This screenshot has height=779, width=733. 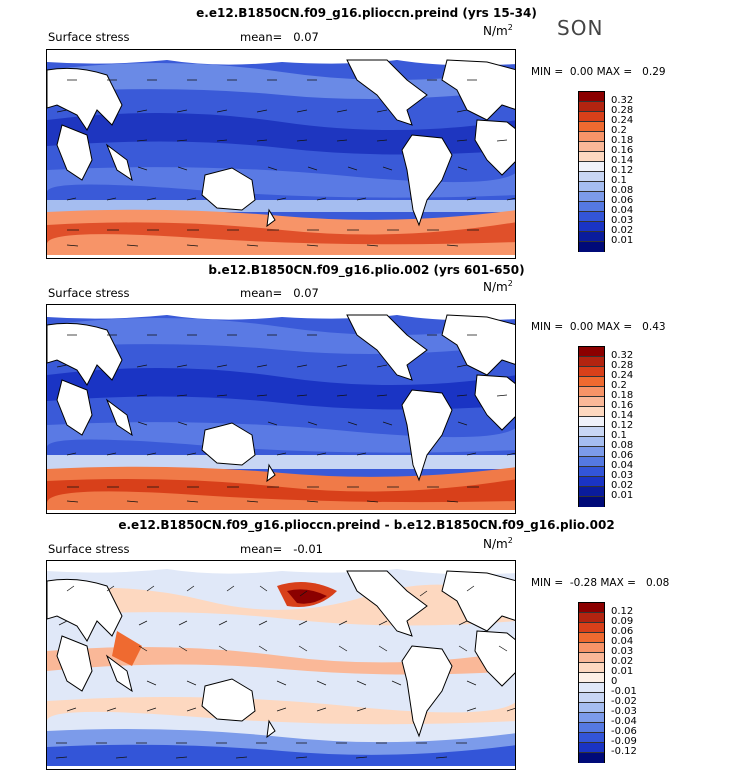 What do you see at coordinates (261, 549) in the screenshot?
I see `panel-3-mean-label: mean=` at bounding box center [261, 549].